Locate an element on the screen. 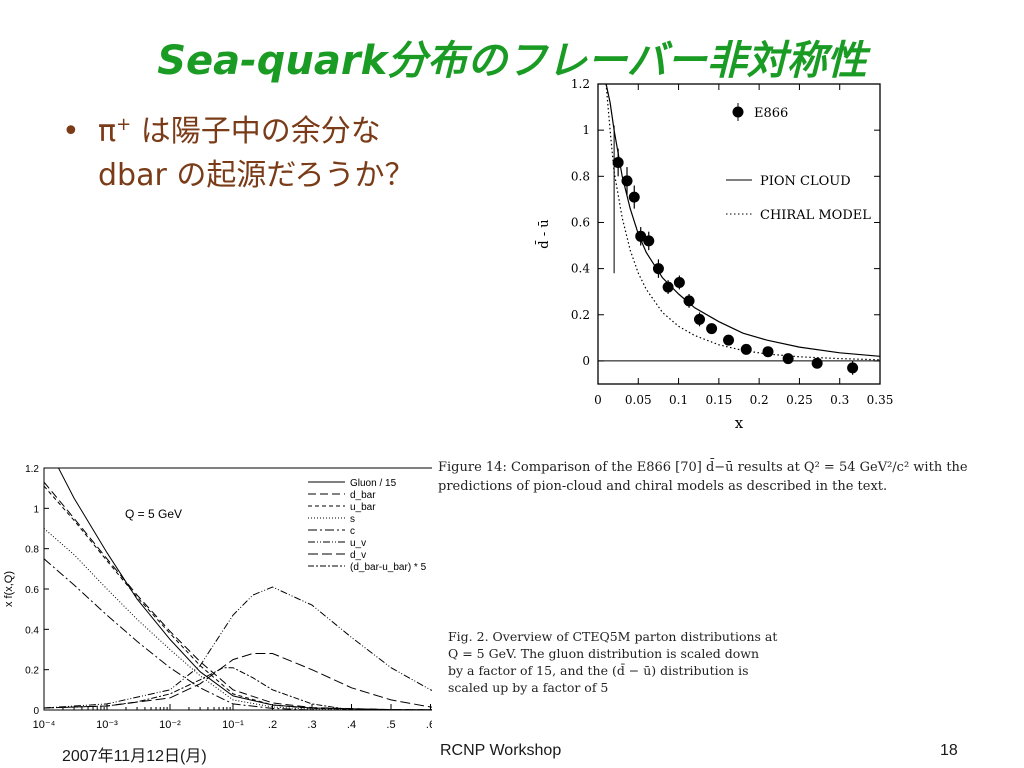  legend-label: CHIRAL MODEL is located at coordinates (815, 215).